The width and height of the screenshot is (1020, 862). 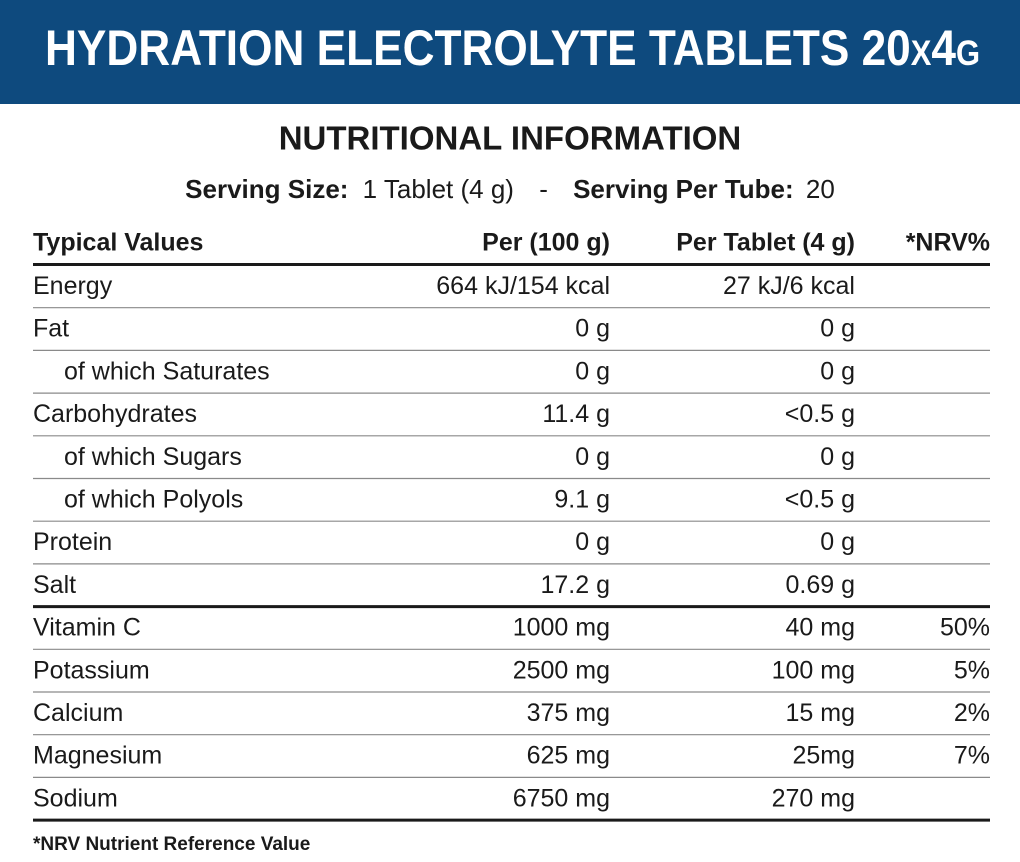 I want to click on row-value: 0.69 g, so click(x=820, y=585).